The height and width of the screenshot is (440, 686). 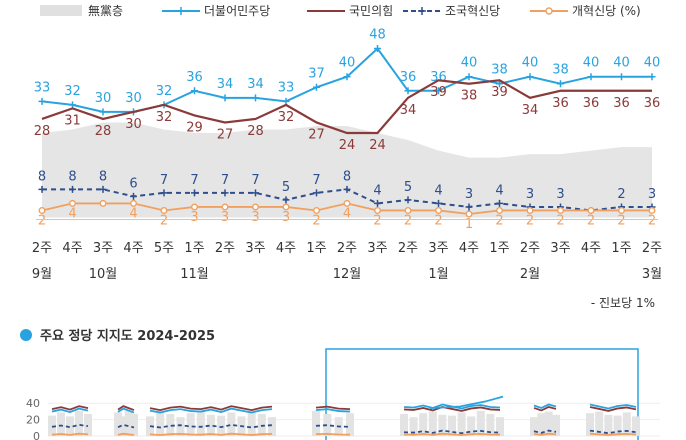 I want to click on month-label: 10월, so click(x=103, y=274).